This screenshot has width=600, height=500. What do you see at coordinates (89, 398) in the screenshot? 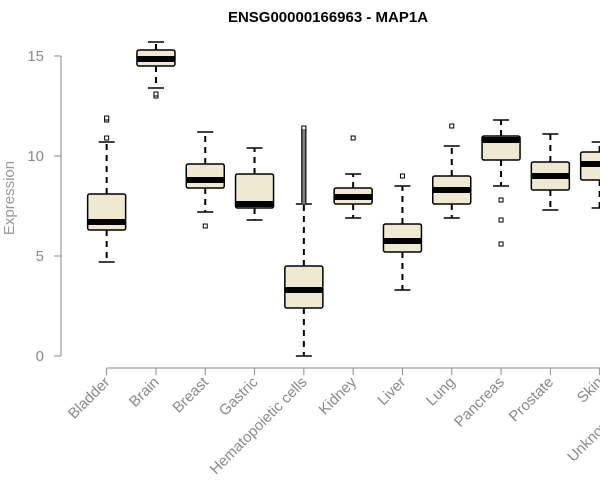
I see `x-tick-label: Bladder` at bounding box center [89, 398].